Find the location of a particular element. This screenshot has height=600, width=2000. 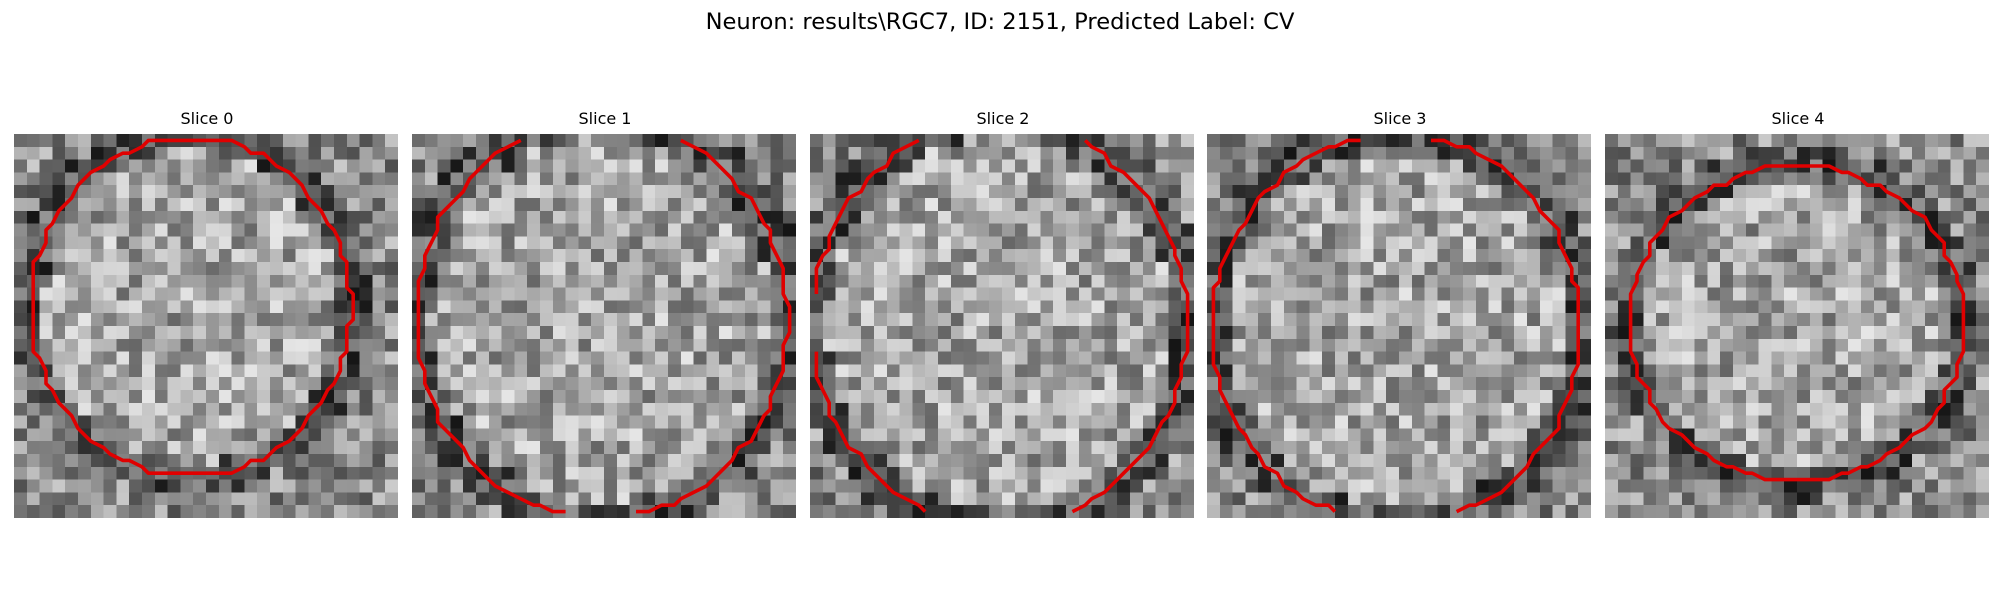

slice-panel-0: Slice 0 is located at coordinates (207, 318).